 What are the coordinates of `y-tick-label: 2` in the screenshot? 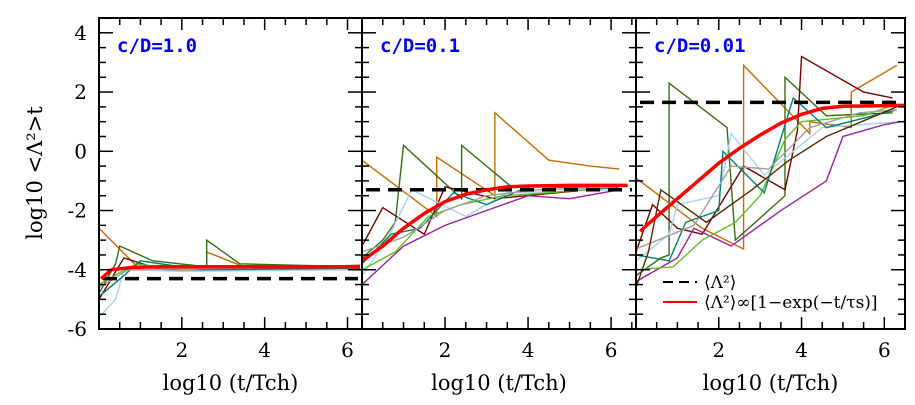 It's located at (80, 92).